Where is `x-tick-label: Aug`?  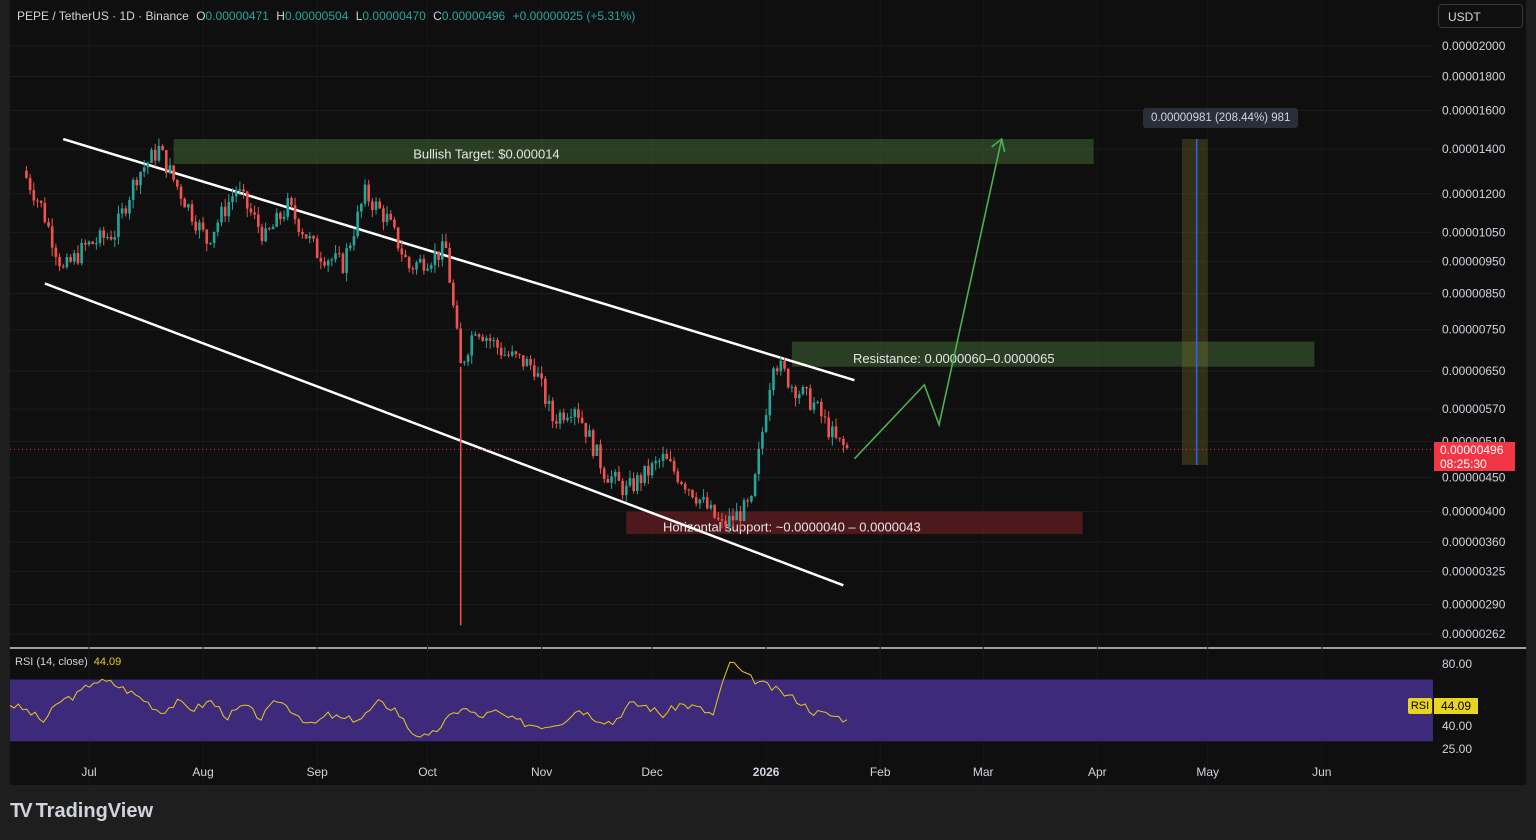
x-tick-label: Aug is located at coordinates (202, 772).